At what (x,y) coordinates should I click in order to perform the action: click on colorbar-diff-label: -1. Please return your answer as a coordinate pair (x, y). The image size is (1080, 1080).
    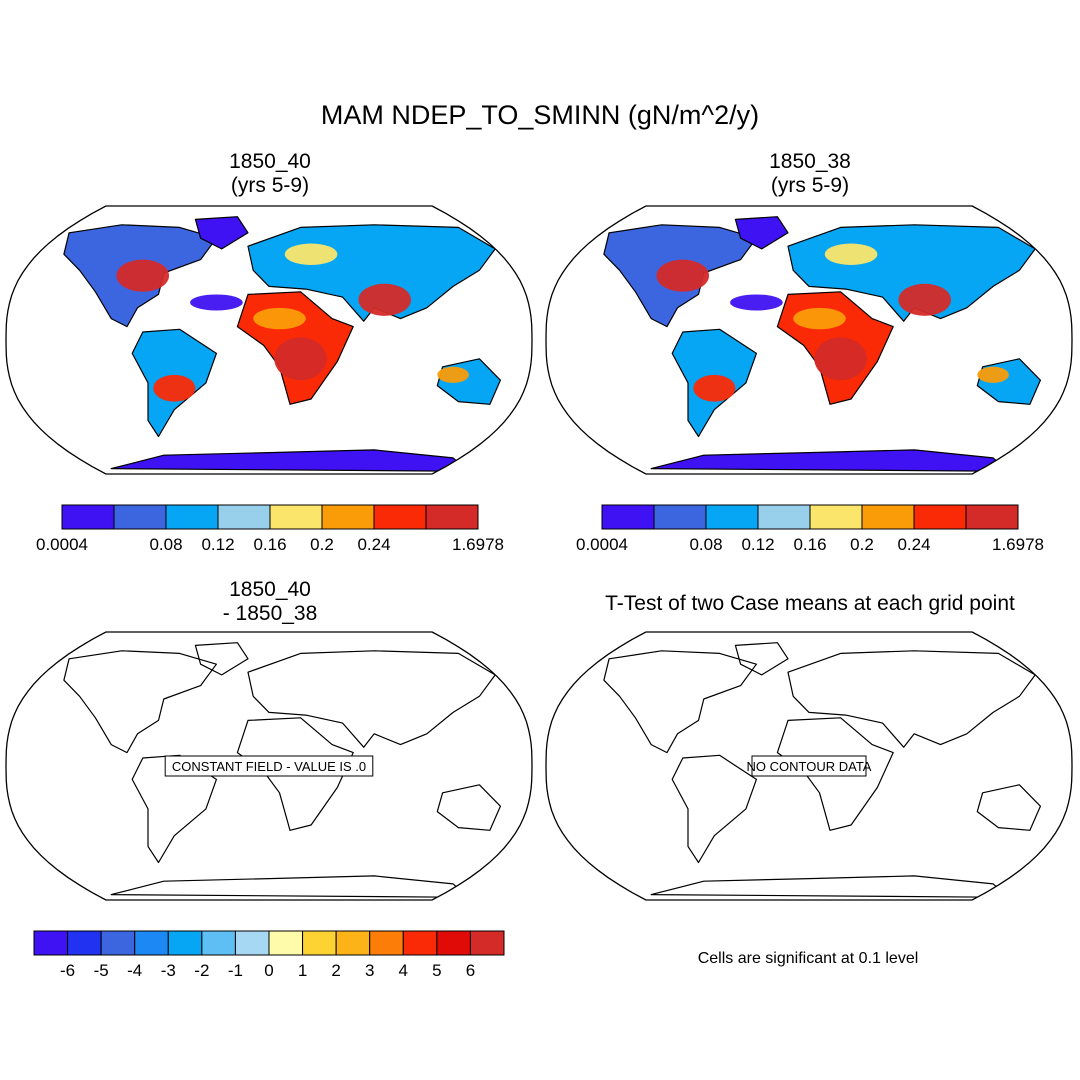
    Looking at the image, I should click on (235, 970).